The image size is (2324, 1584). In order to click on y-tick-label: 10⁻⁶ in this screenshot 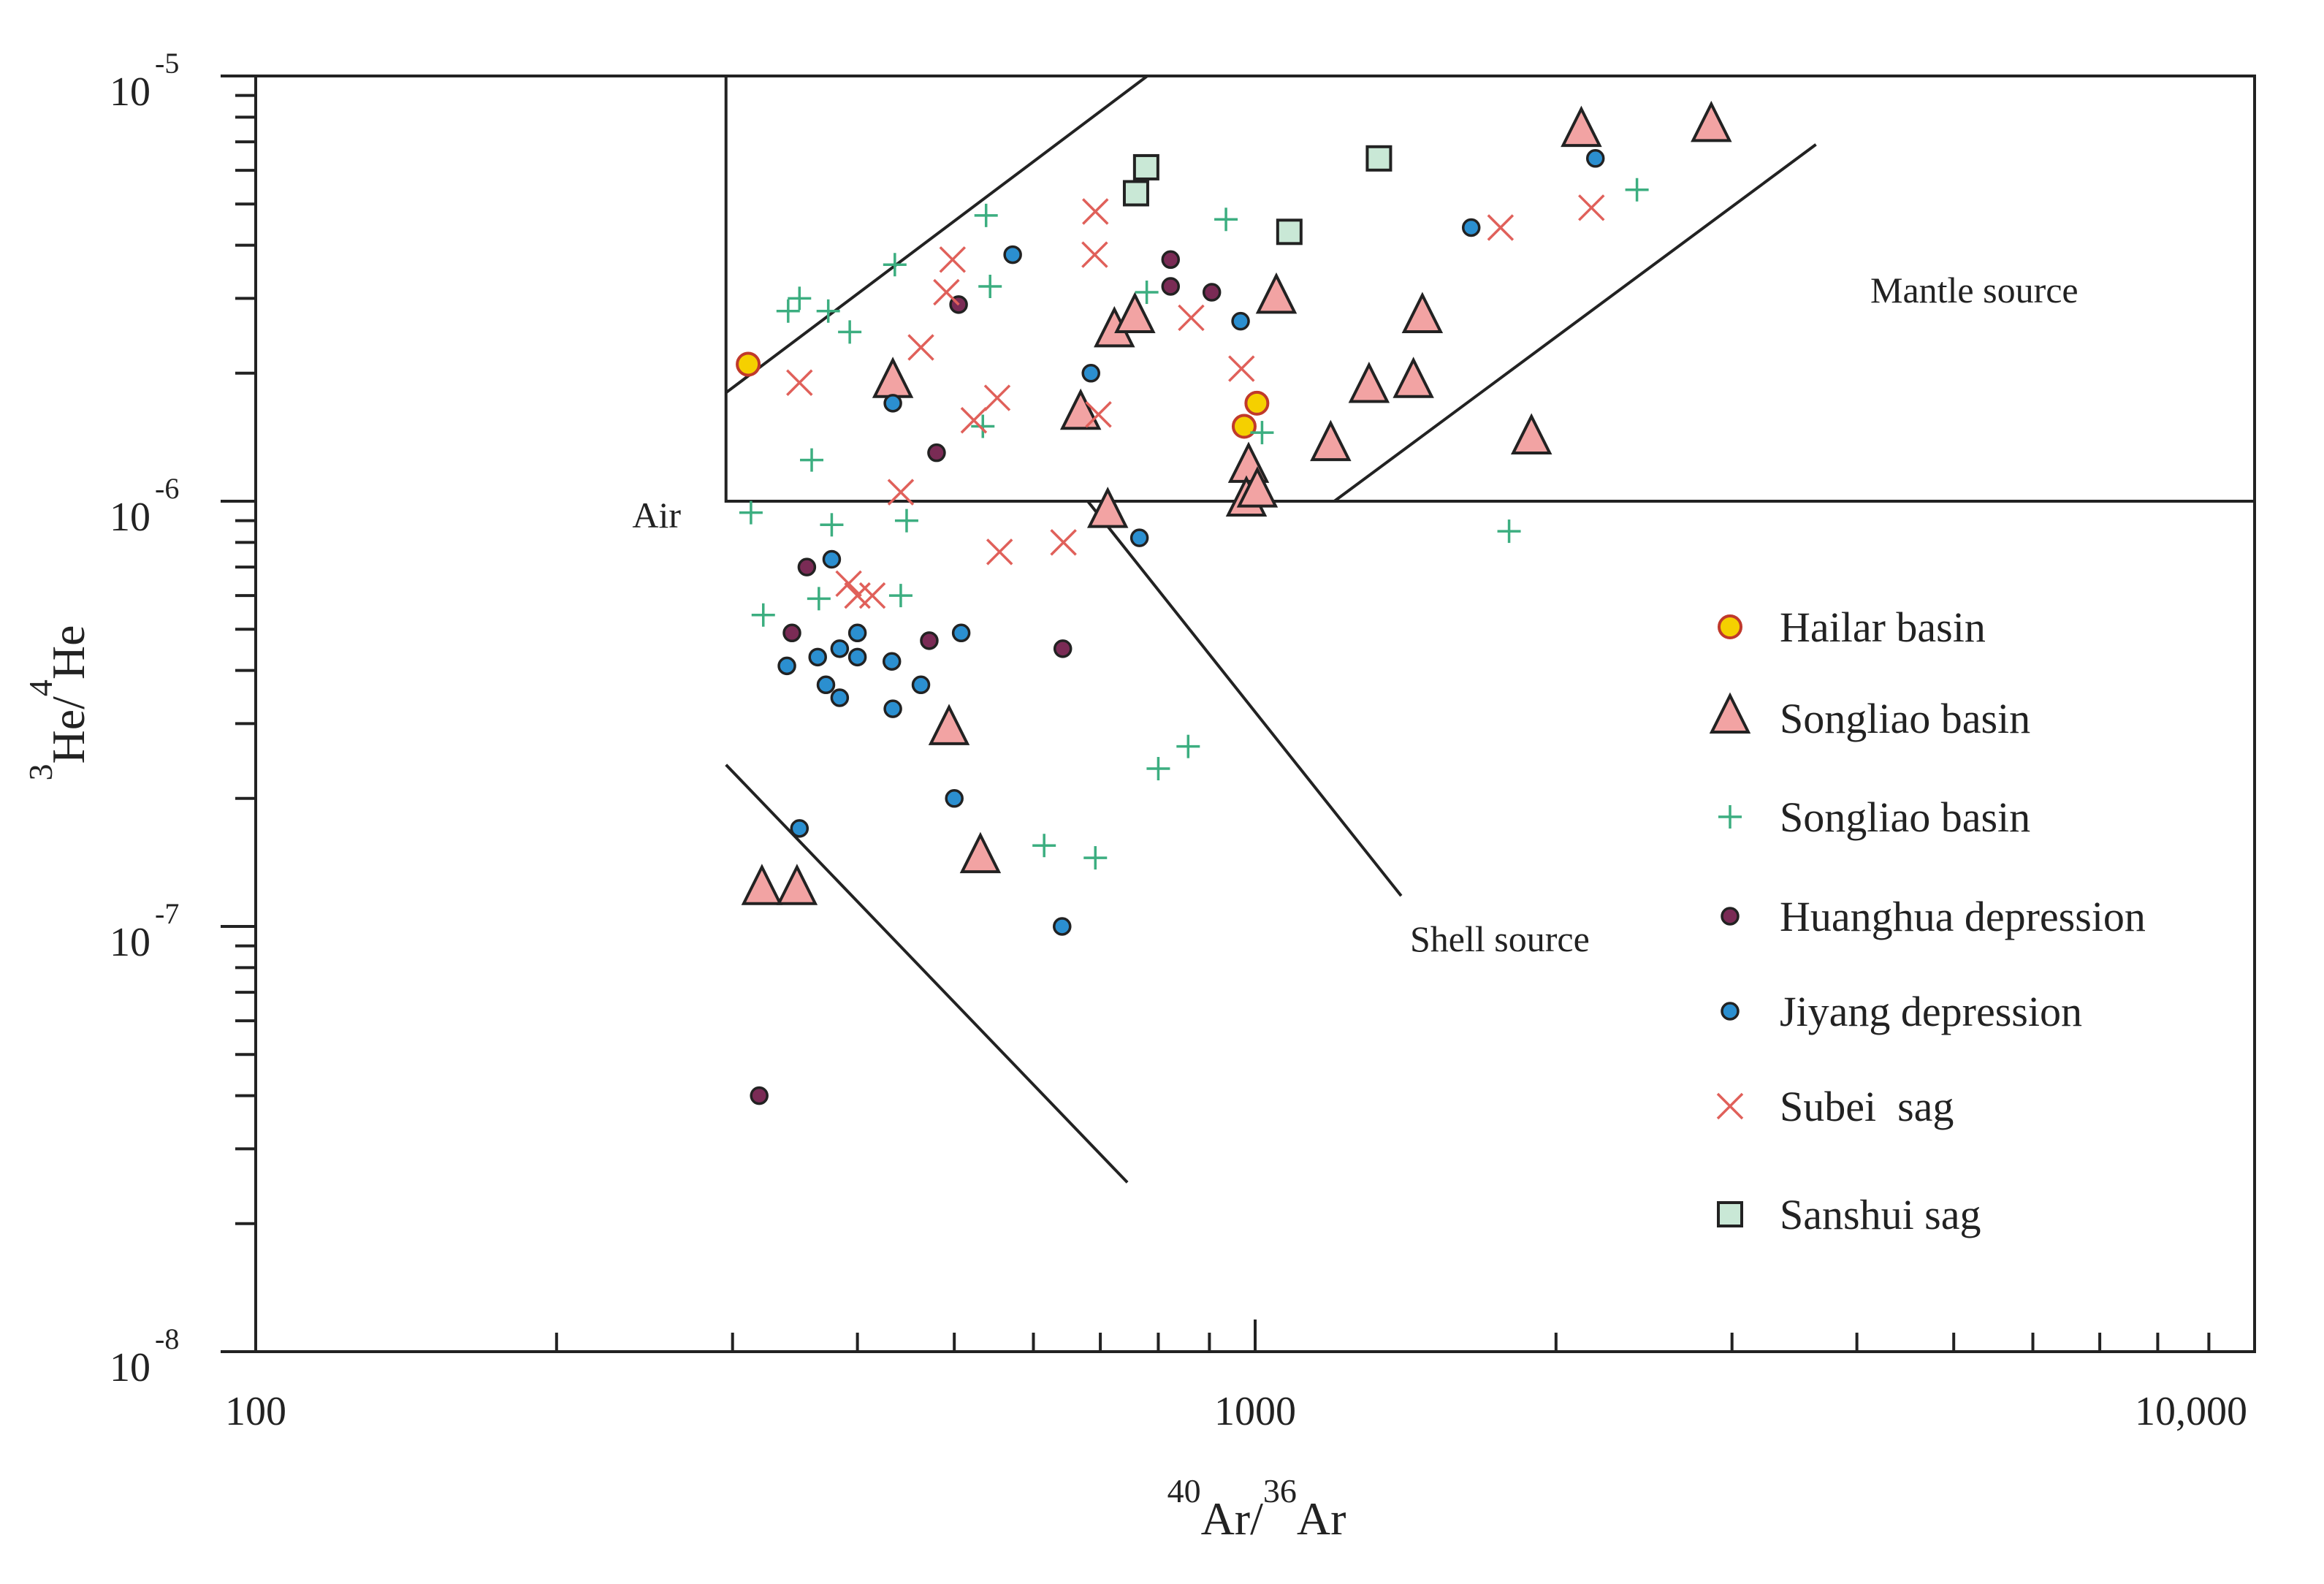, I will do `click(144, 506)`.